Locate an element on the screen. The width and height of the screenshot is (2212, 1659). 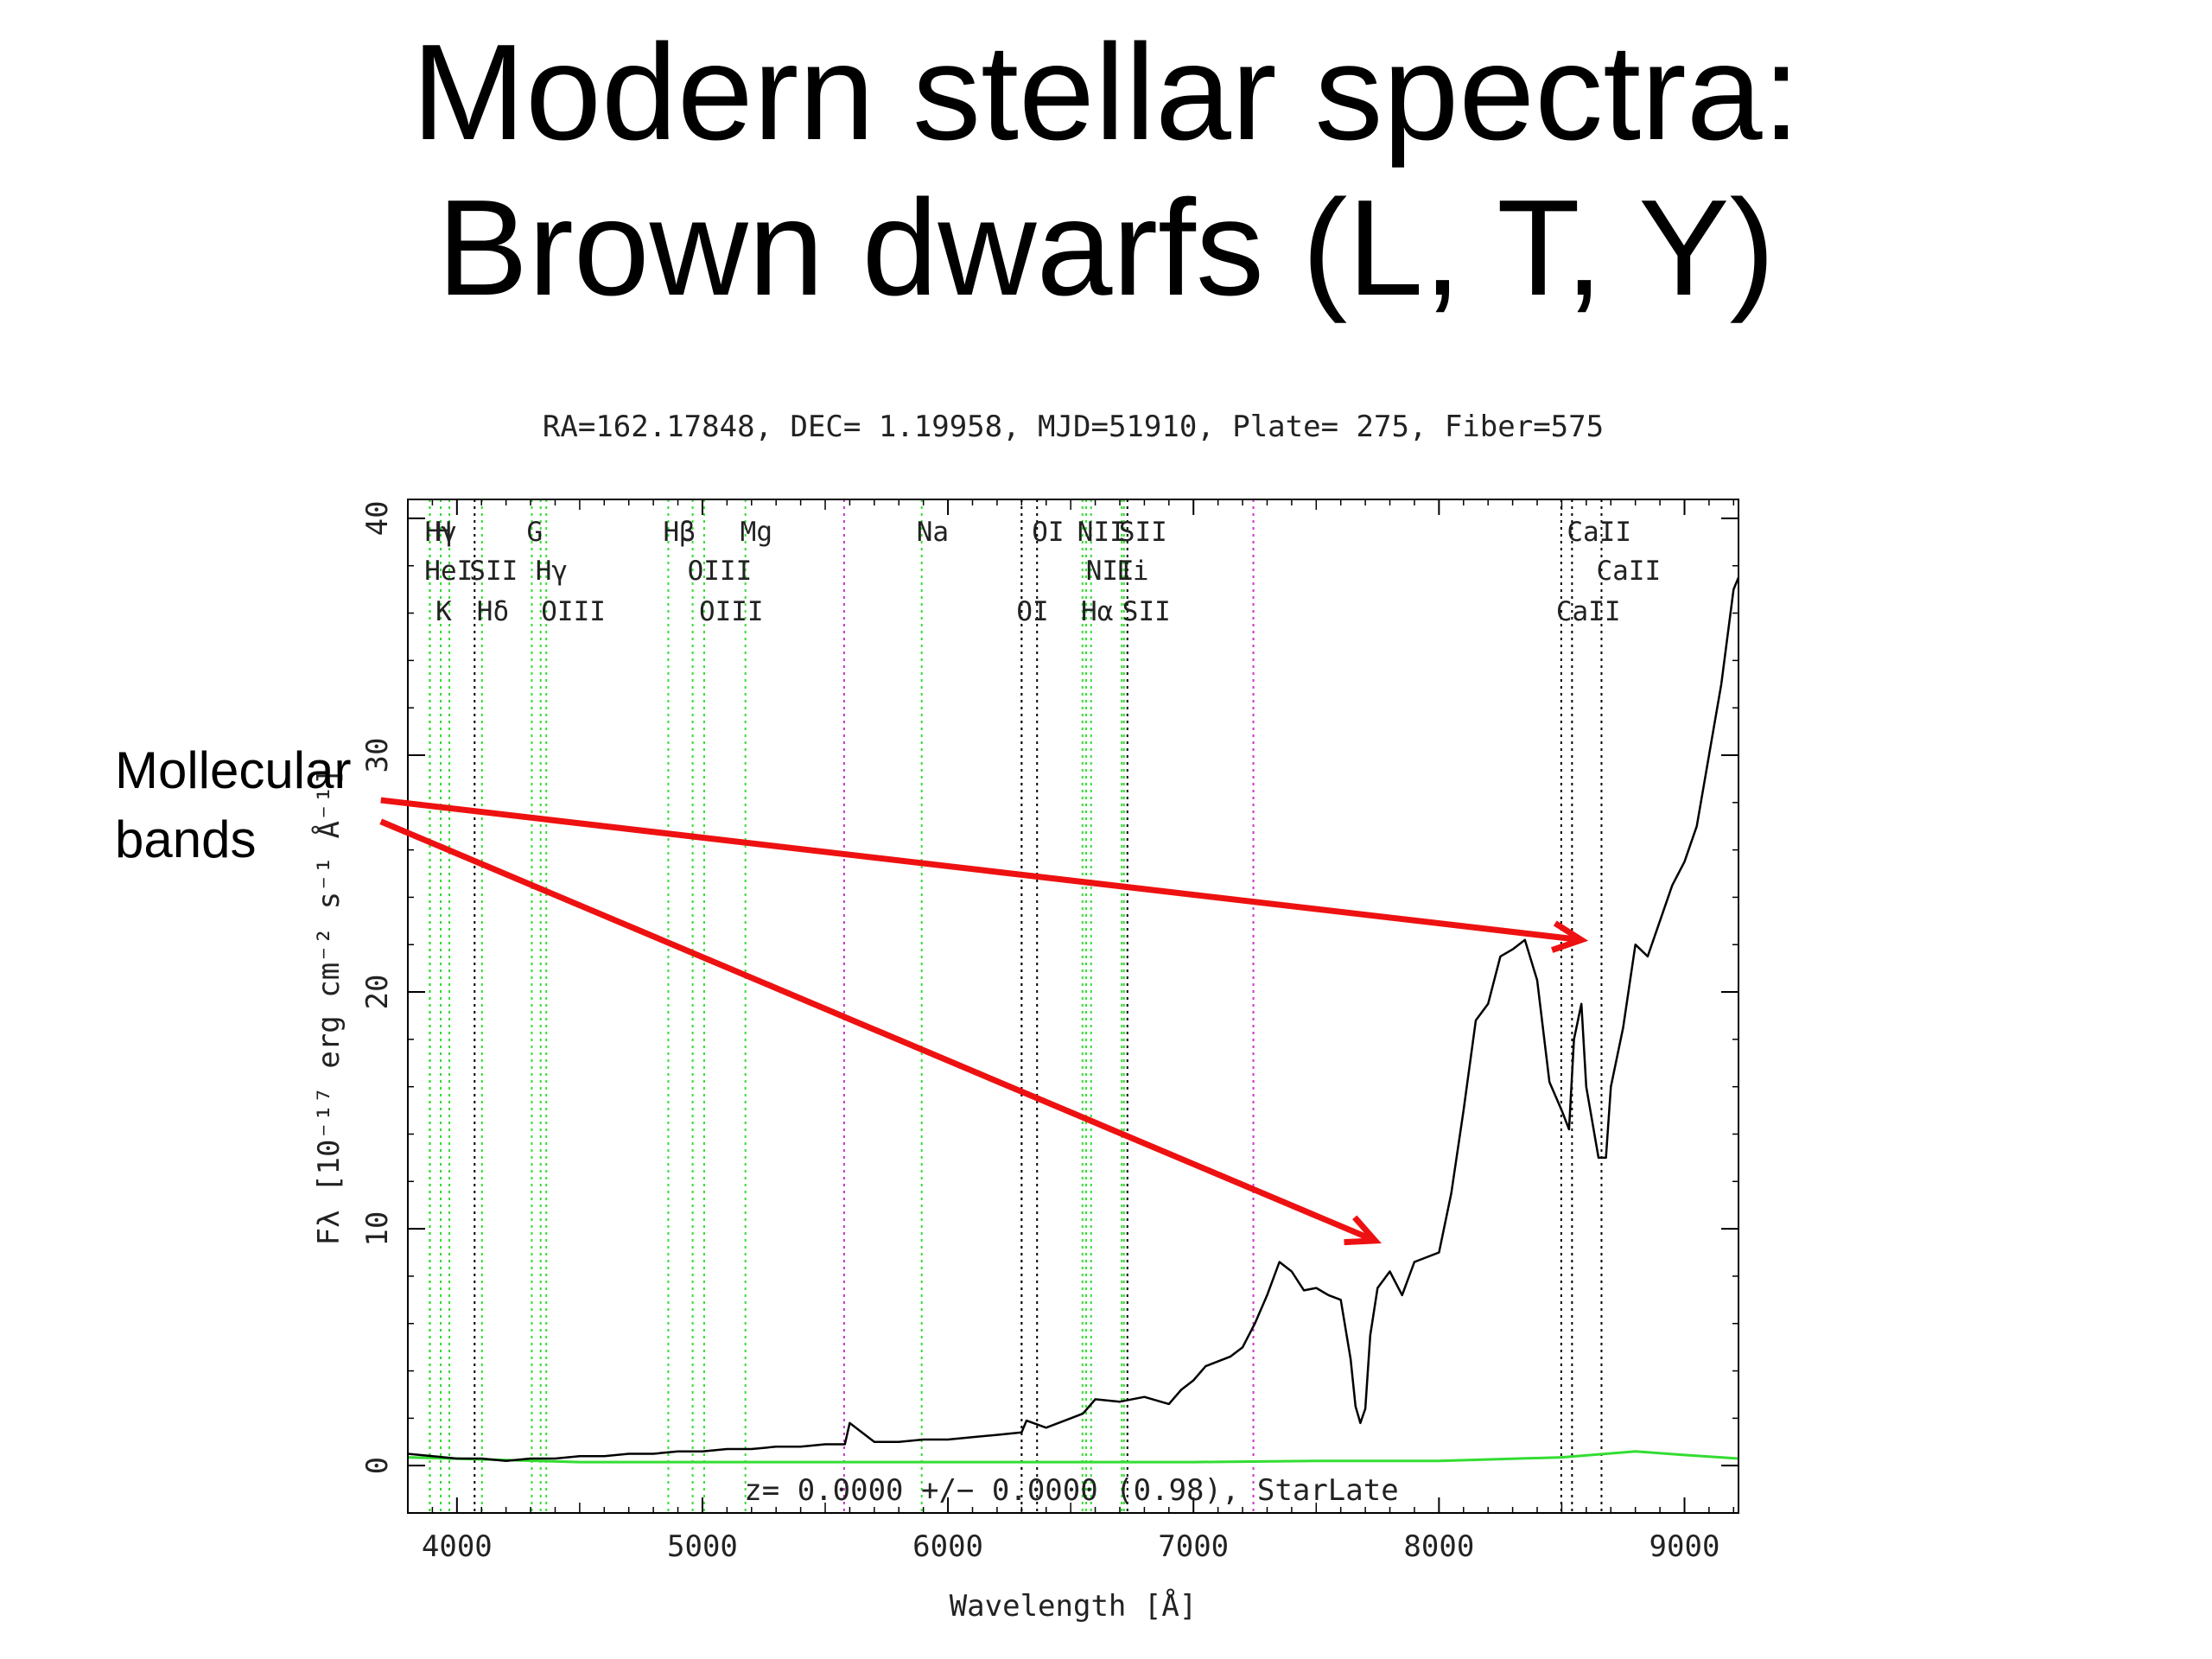
marker-label-15: Na is located at coordinates (933, 532).